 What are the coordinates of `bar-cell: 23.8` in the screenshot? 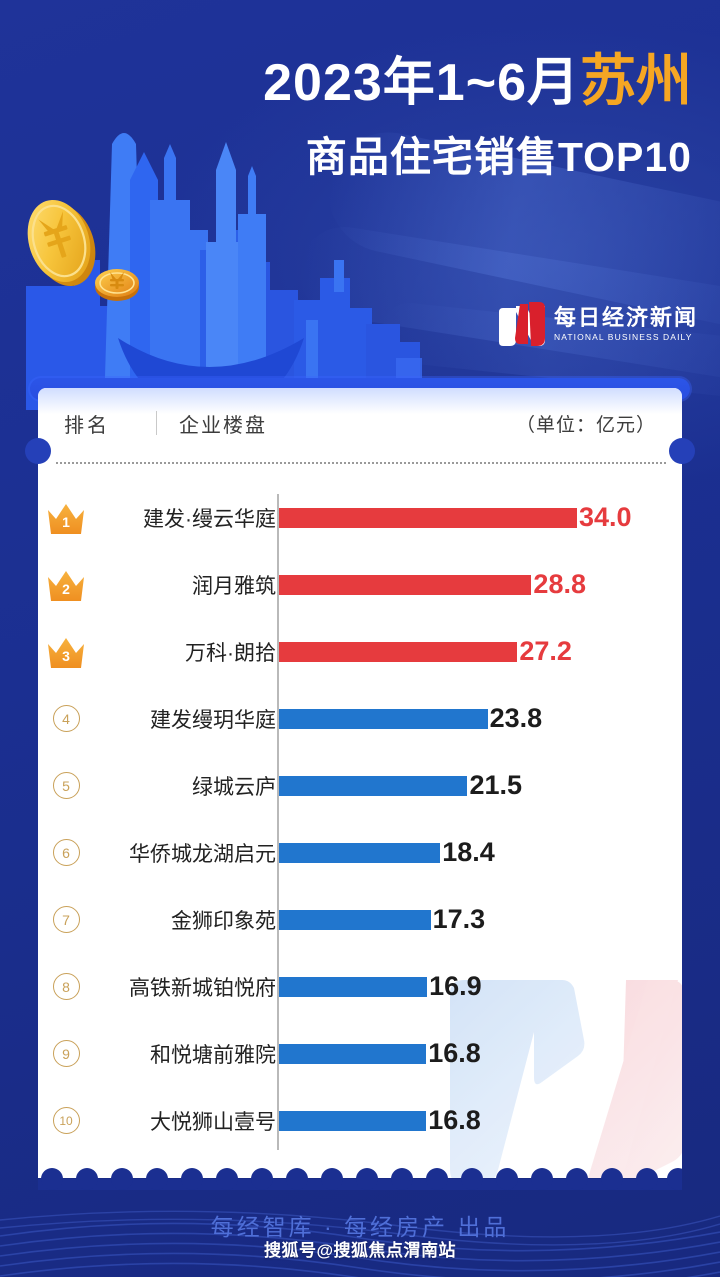 It's located at (480, 718).